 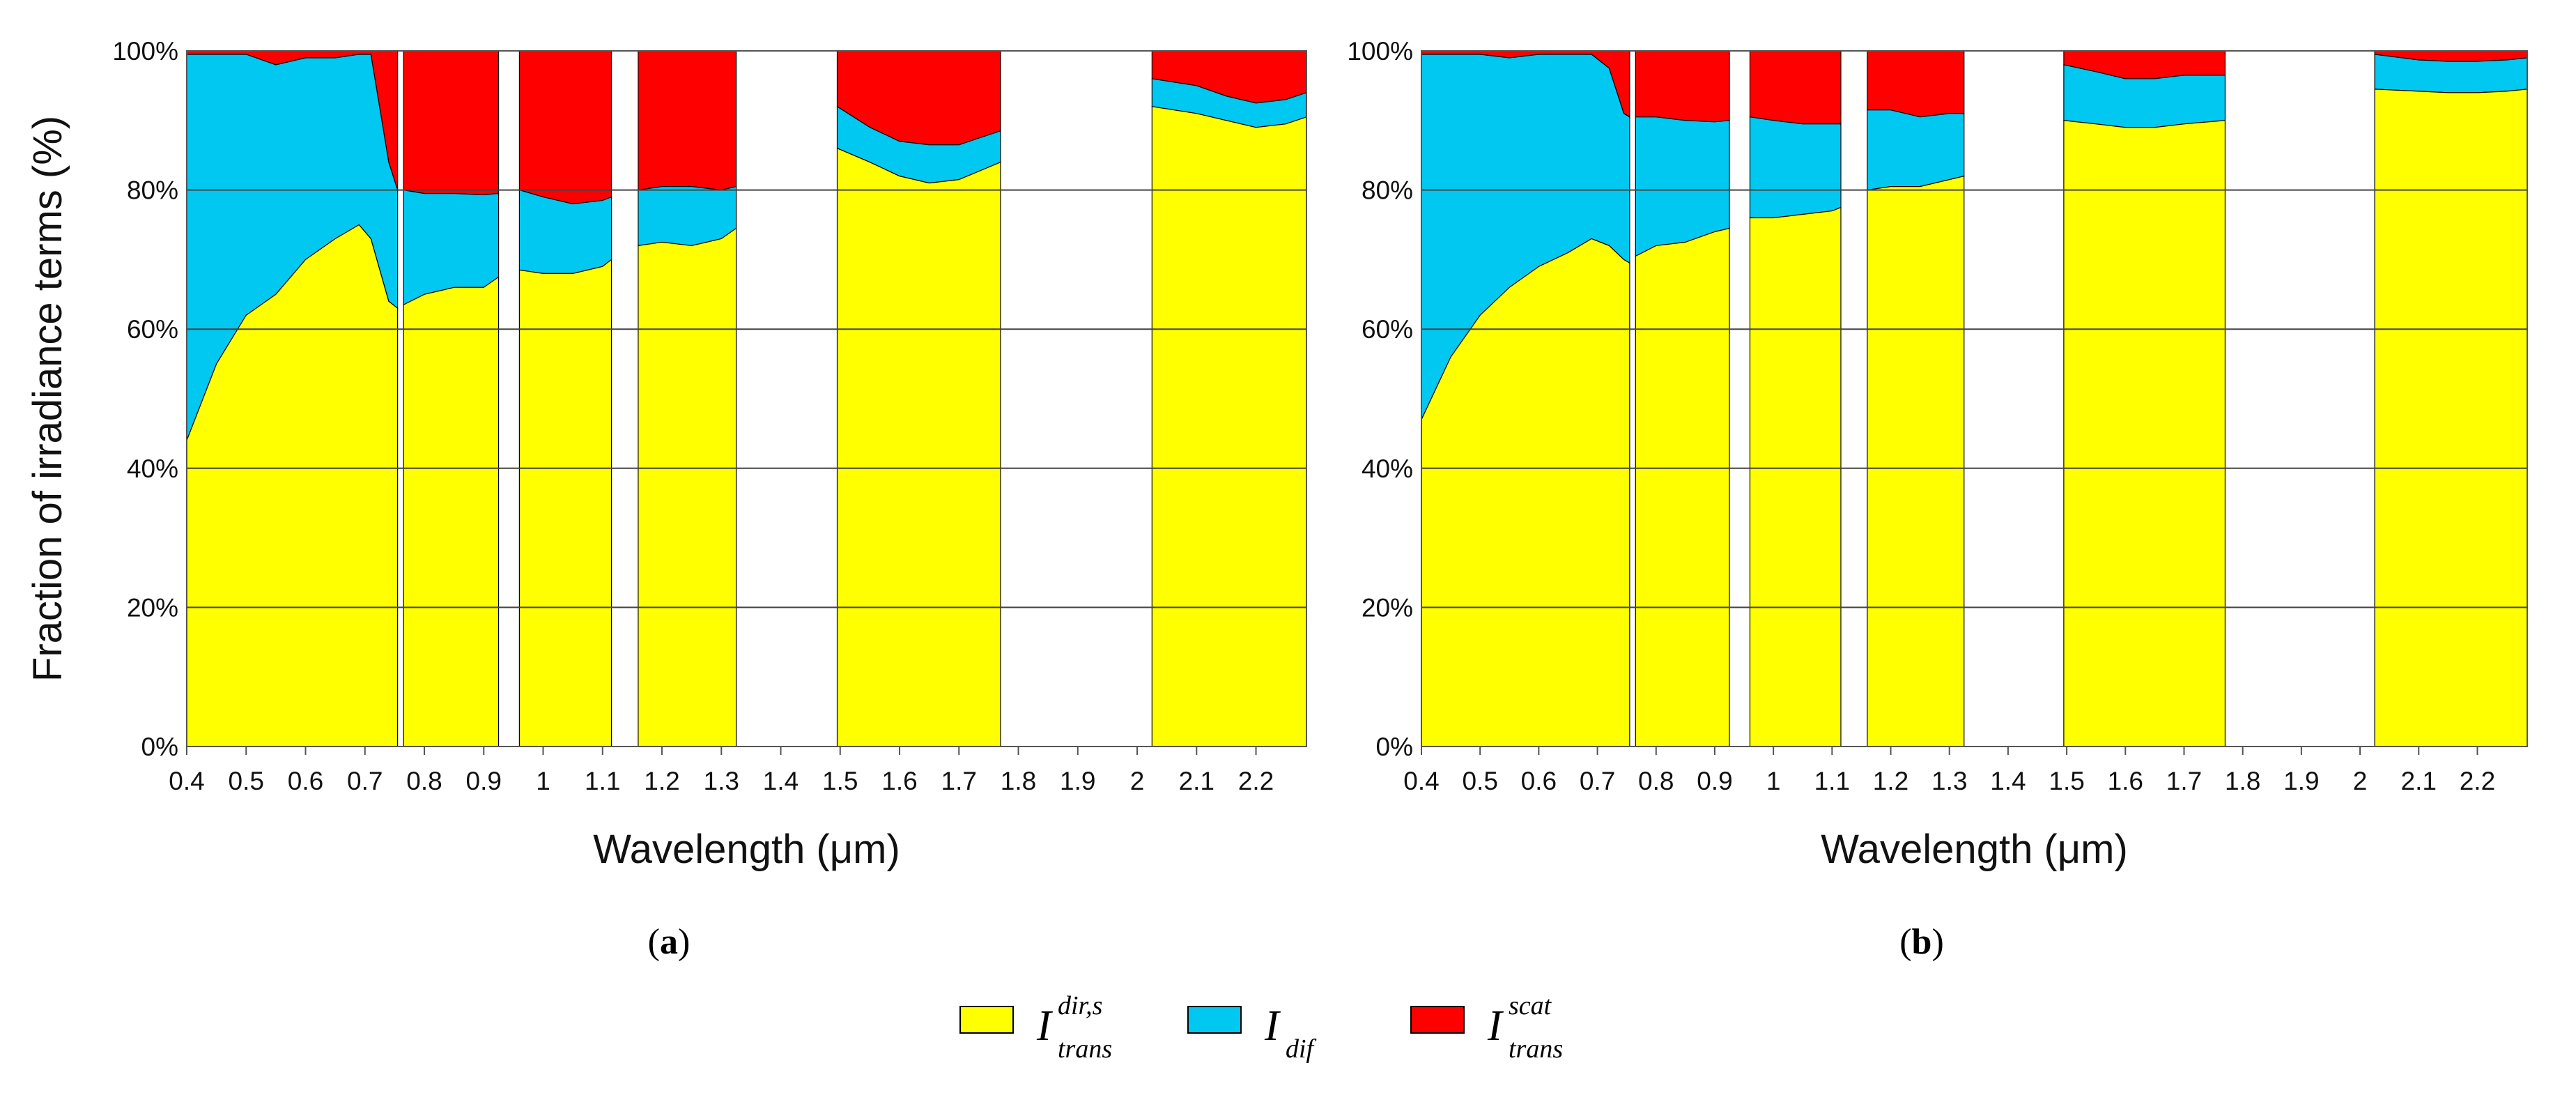 What do you see at coordinates (2066, 781) in the screenshot?
I see `x-tick-label: 1.5` at bounding box center [2066, 781].